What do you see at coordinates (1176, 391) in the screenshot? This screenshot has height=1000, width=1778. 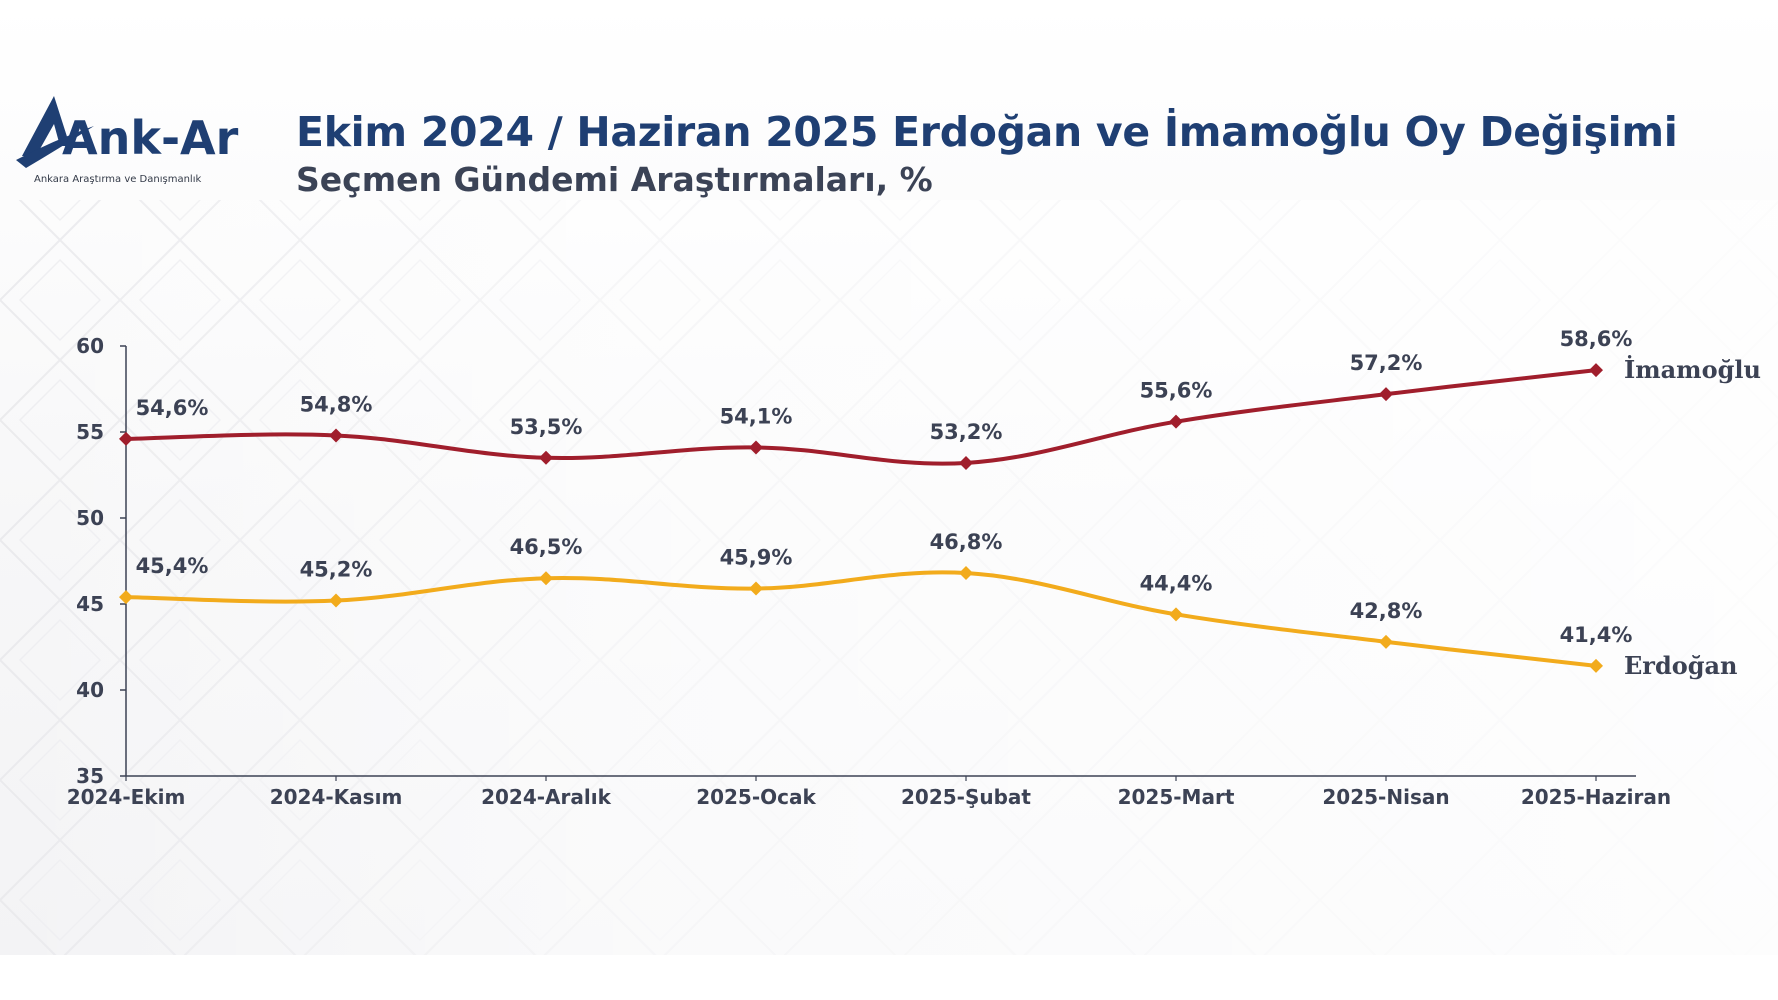 I see `data-label: 55,6%` at bounding box center [1176, 391].